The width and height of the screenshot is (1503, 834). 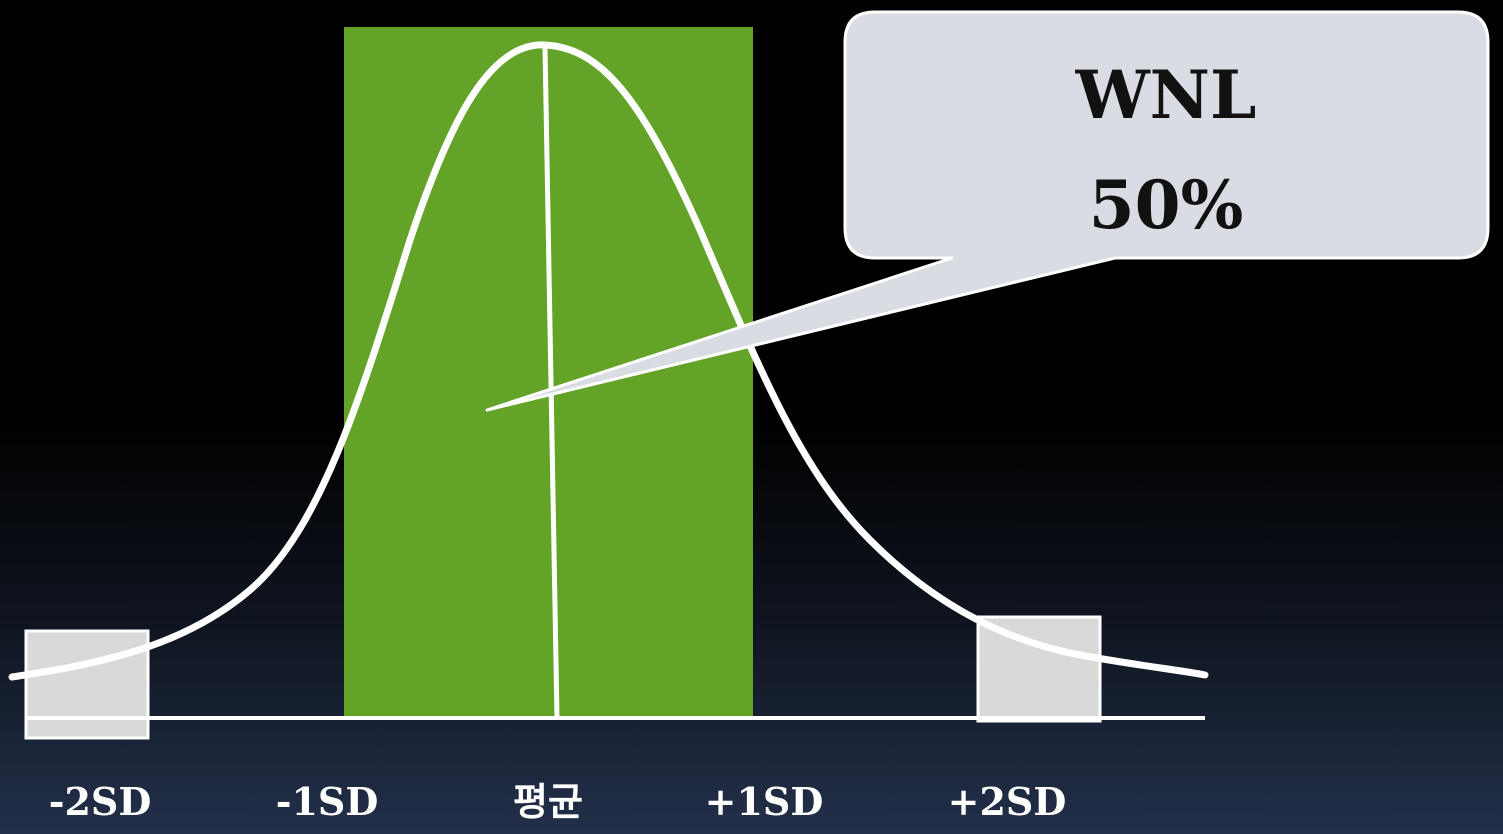 I want to click on callout-label-percent: 50%, so click(x=1166, y=205).